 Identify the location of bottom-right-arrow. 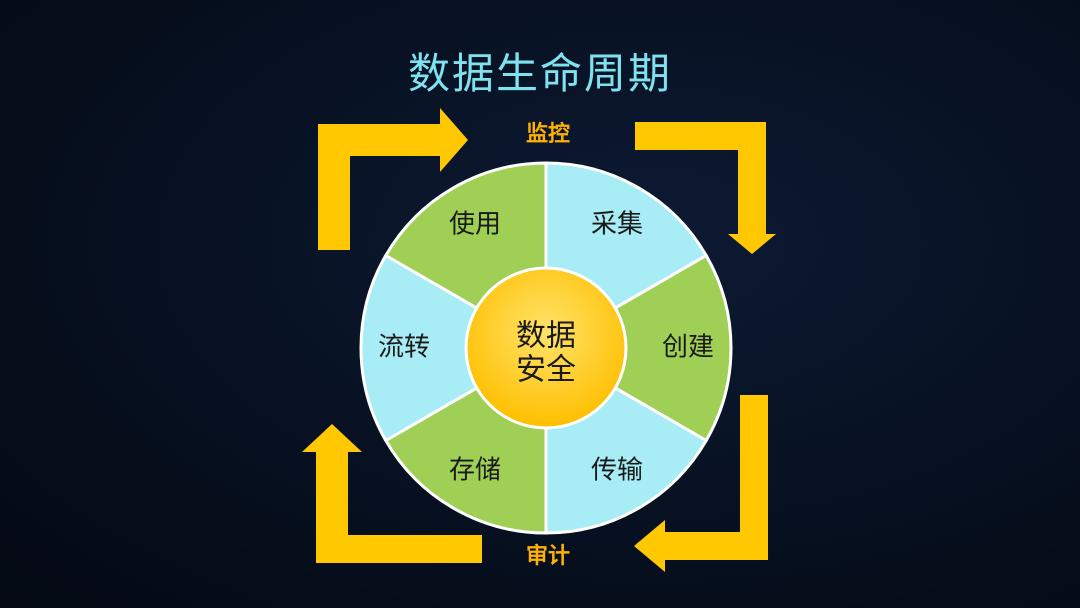
(701, 483).